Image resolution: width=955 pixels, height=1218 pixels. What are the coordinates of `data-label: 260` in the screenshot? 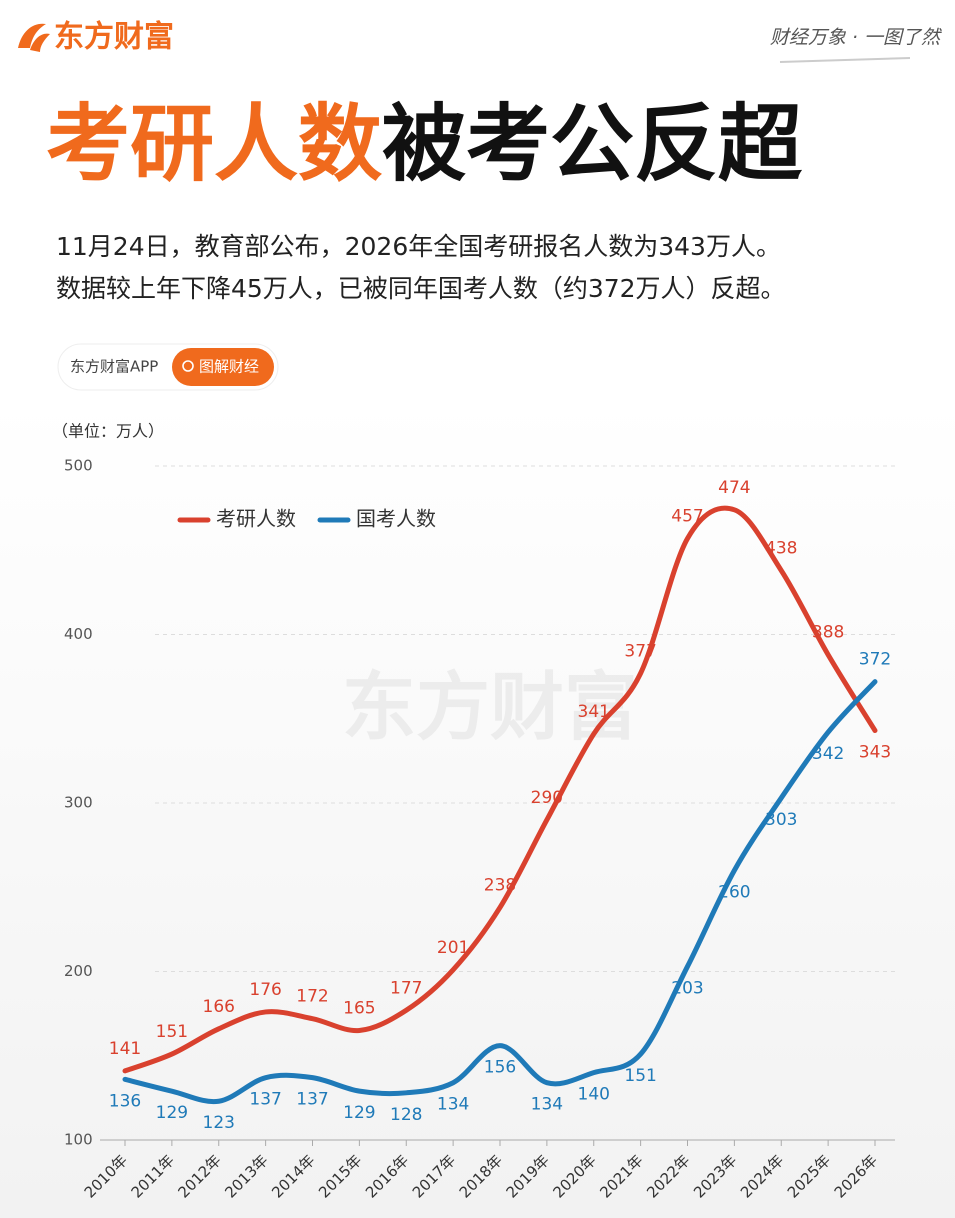 It's located at (734, 892).